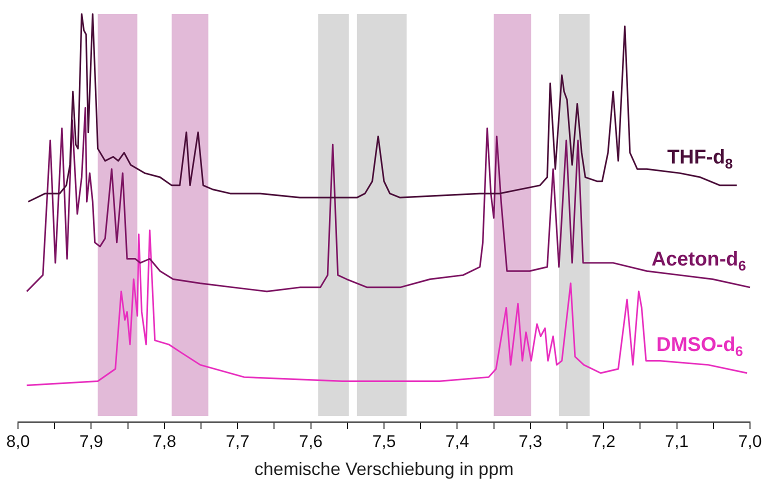 This screenshot has width=766, height=489. What do you see at coordinates (18, 441) in the screenshot?
I see `x-tick-label: 8,0` at bounding box center [18, 441].